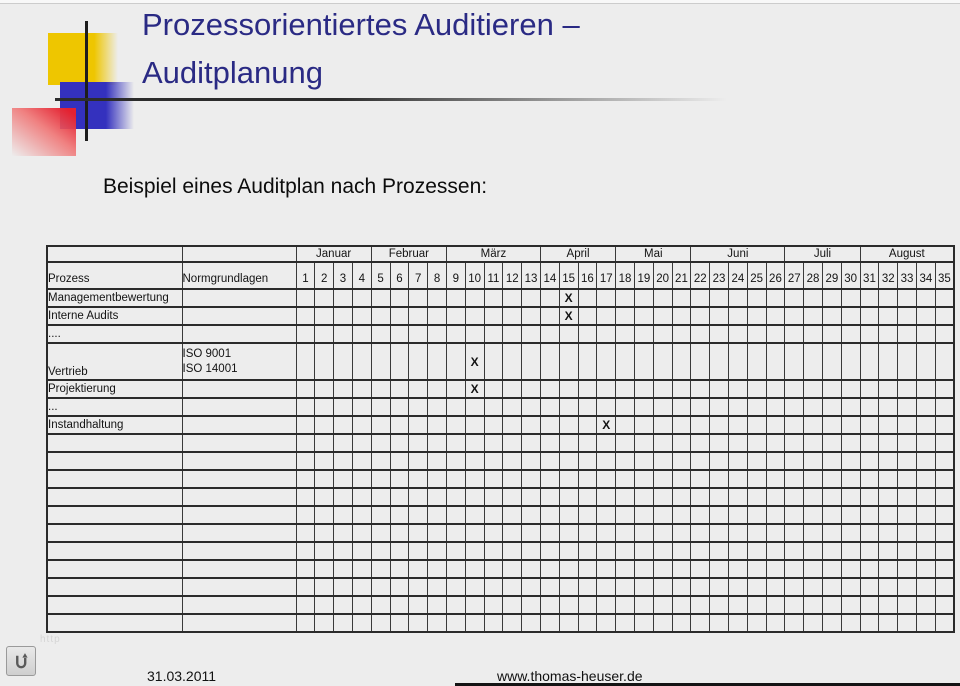 This screenshot has width=960, height=686. Describe the element at coordinates (182, 676) in the screenshot. I see `footer-date: 31.03.2011` at that location.